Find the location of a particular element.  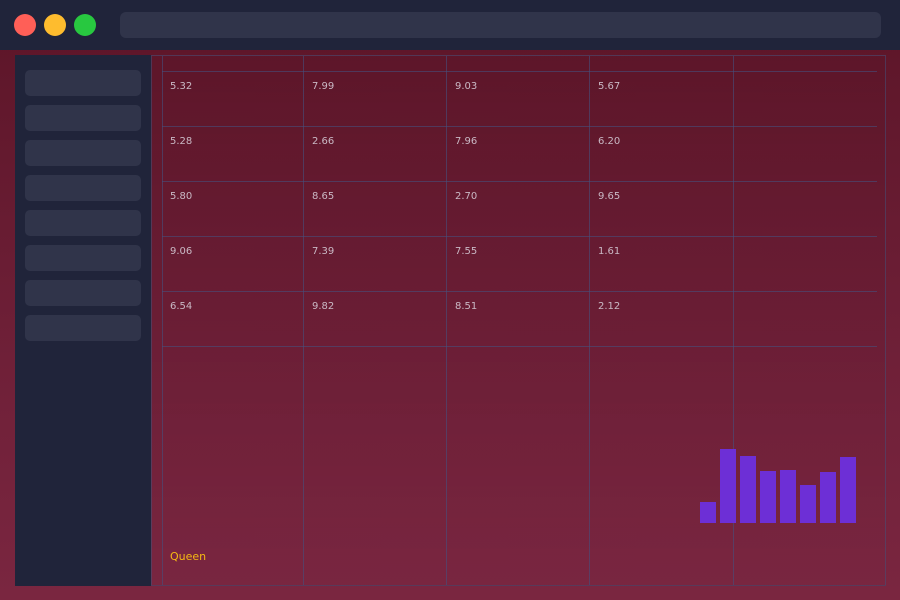

footer-label: Queen is located at coordinates (188, 556).